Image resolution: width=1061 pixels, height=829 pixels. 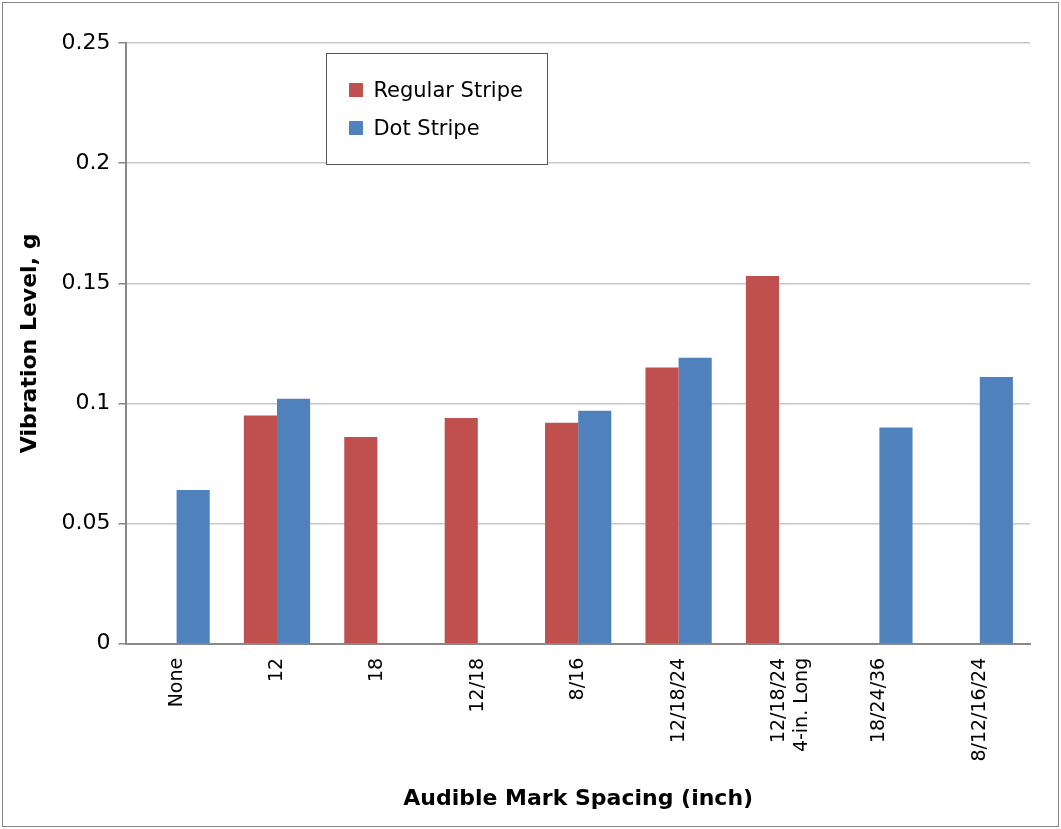 What do you see at coordinates (877, 700) in the screenshot?
I see `x-tick-label: 18/24/36` at bounding box center [877, 700].